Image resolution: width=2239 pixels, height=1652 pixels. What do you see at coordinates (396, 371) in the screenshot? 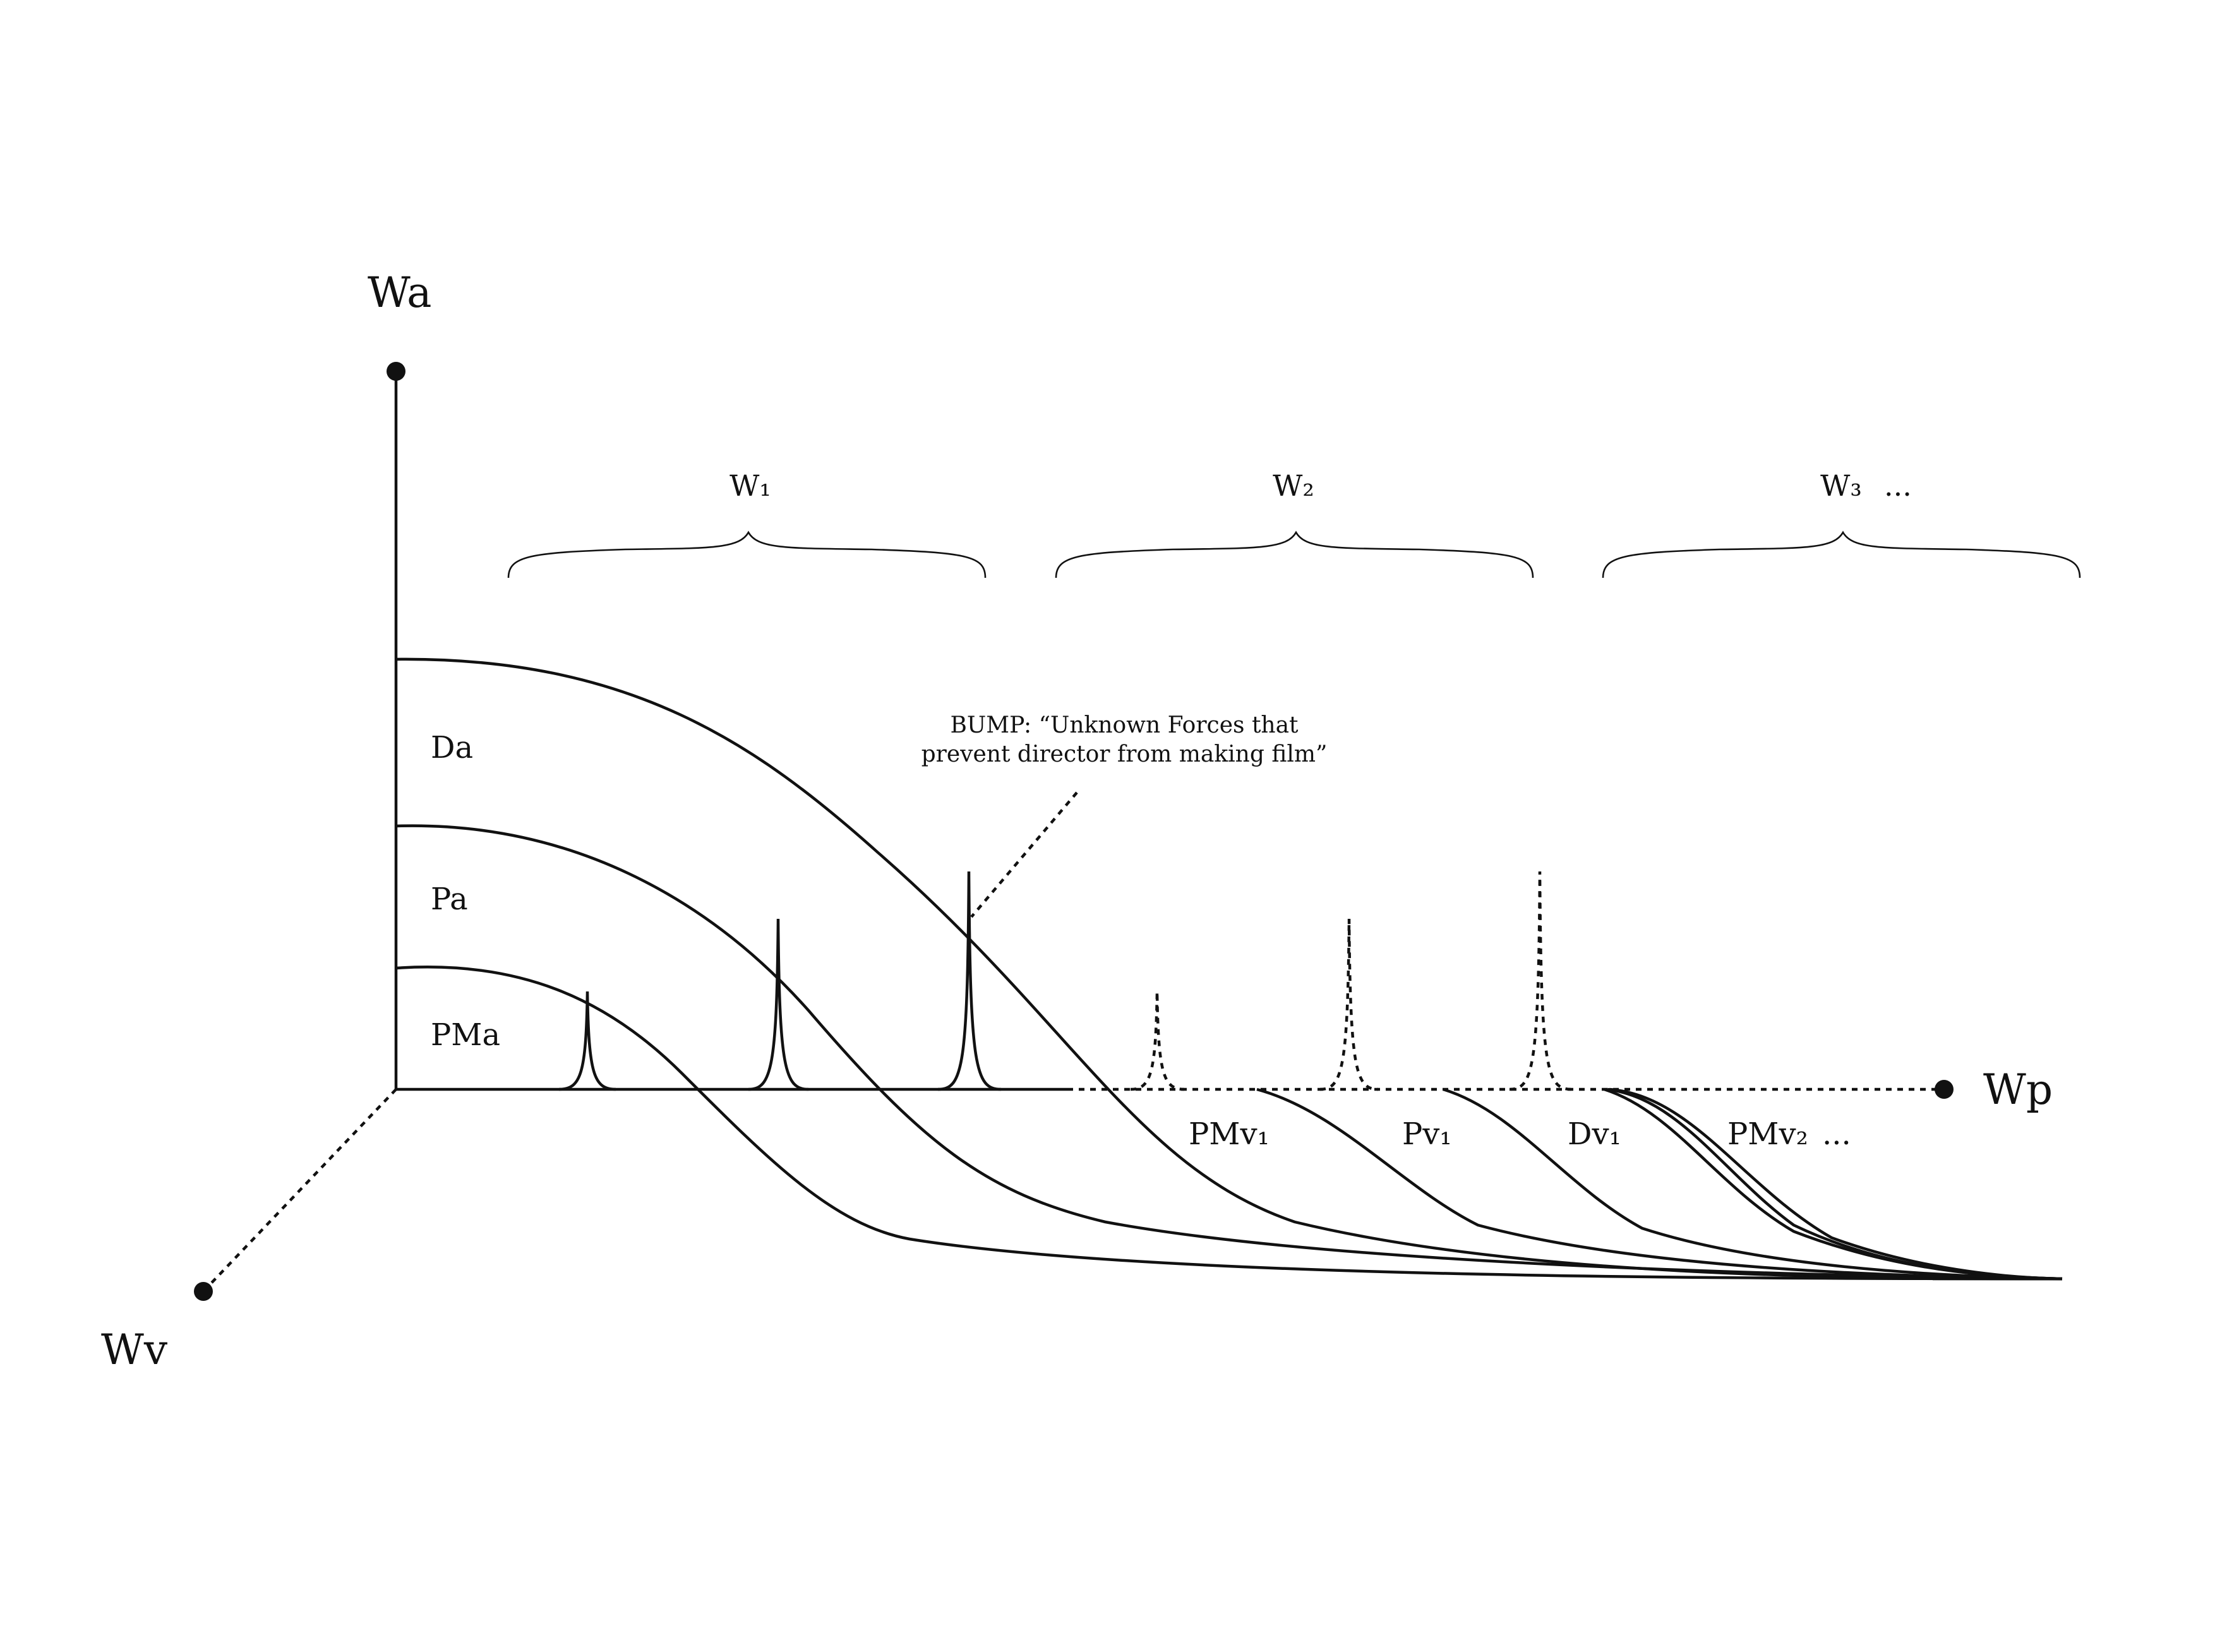
I see `wa-axis-endpoint` at bounding box center [396, 371].